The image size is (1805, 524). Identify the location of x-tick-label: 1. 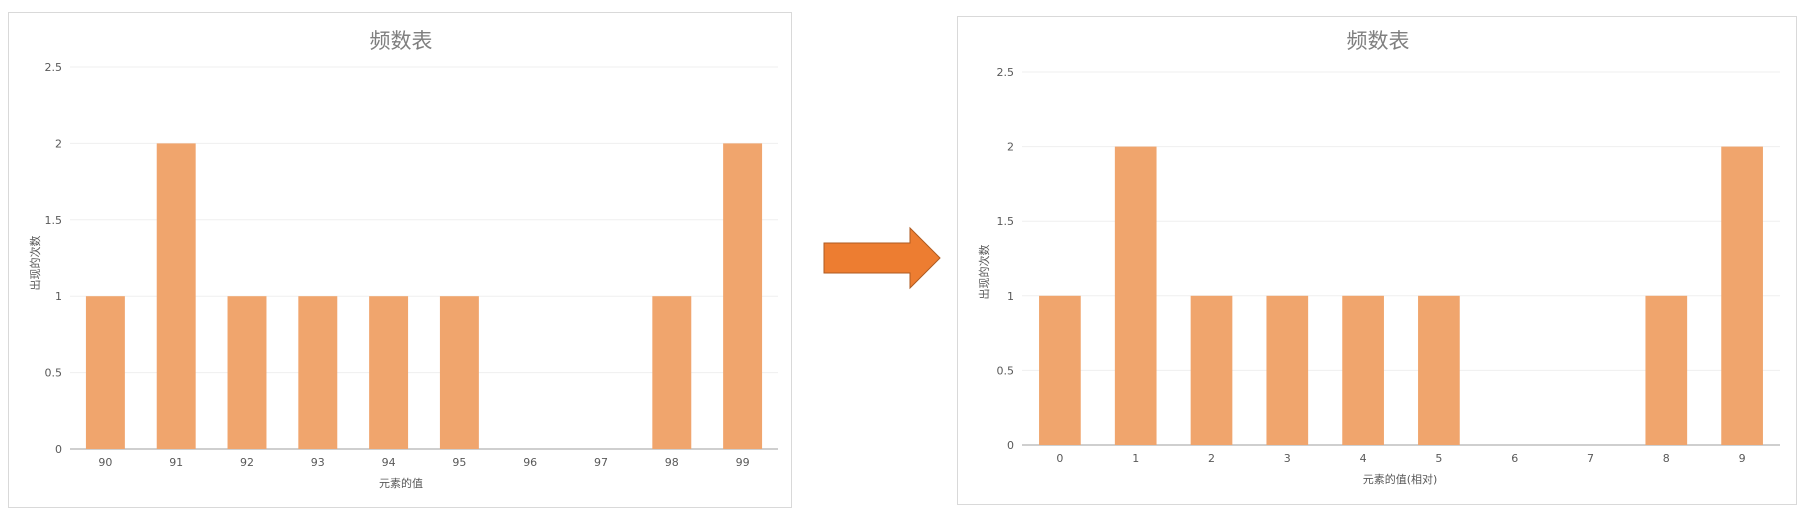
(1135, 458).